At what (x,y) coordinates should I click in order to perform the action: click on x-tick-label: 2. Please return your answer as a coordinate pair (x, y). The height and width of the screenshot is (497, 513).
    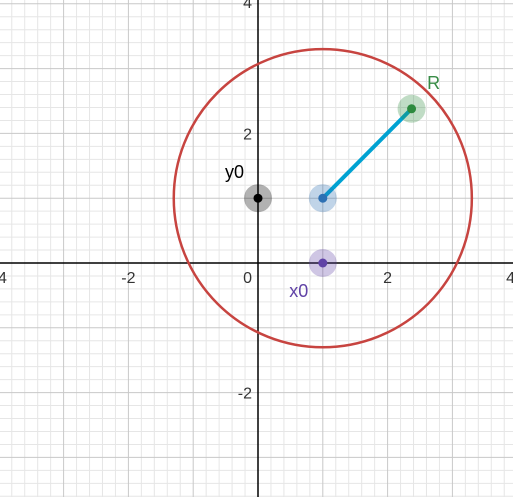
    Looking at the image, I should click on (387, 278).